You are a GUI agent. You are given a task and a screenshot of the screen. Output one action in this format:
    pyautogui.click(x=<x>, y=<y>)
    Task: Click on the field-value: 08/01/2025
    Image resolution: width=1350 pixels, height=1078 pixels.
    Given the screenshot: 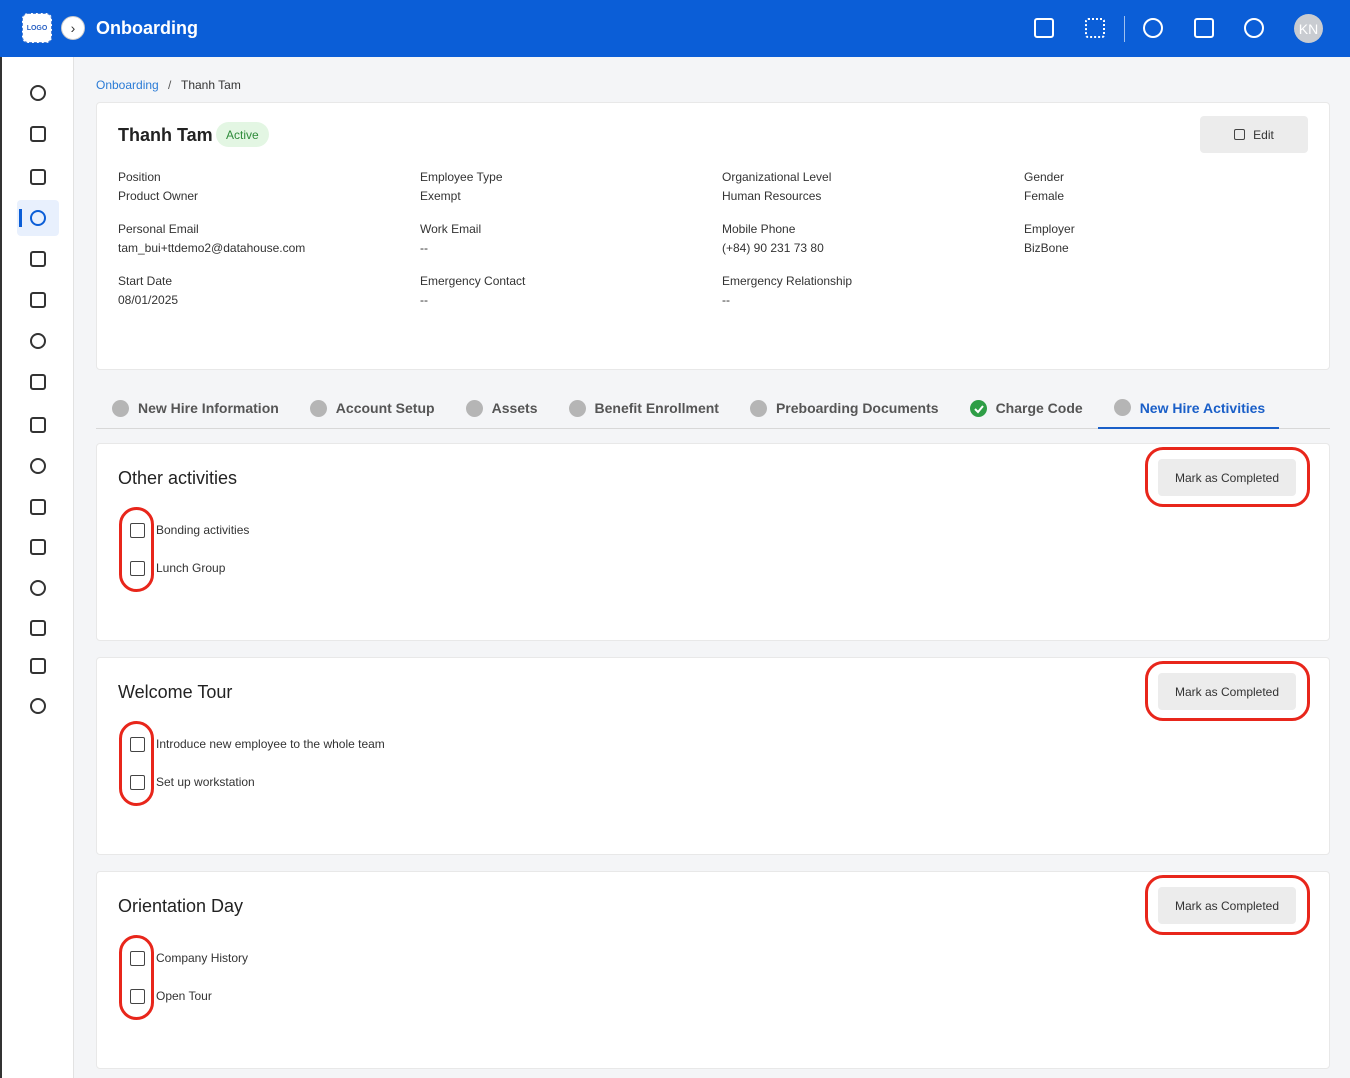 What is the action you would take?
    pyautogui.click(x=148, y=300)
    